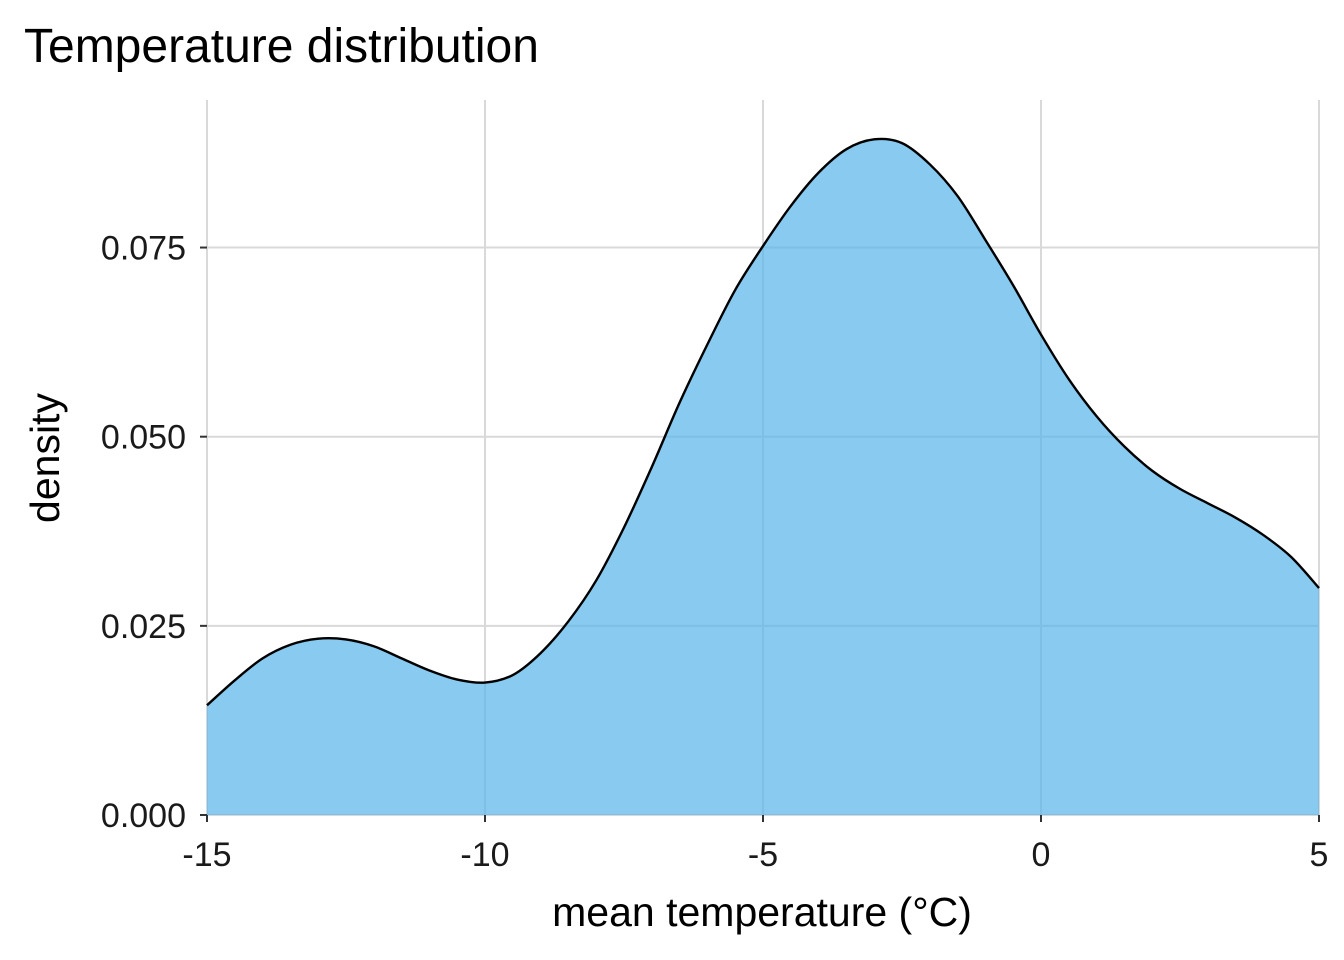 The image size is (1344, 960). Describe the element at coordinates (143, 816) in the screenshot. I see `y-tick-label-0: 0.000` at that location.